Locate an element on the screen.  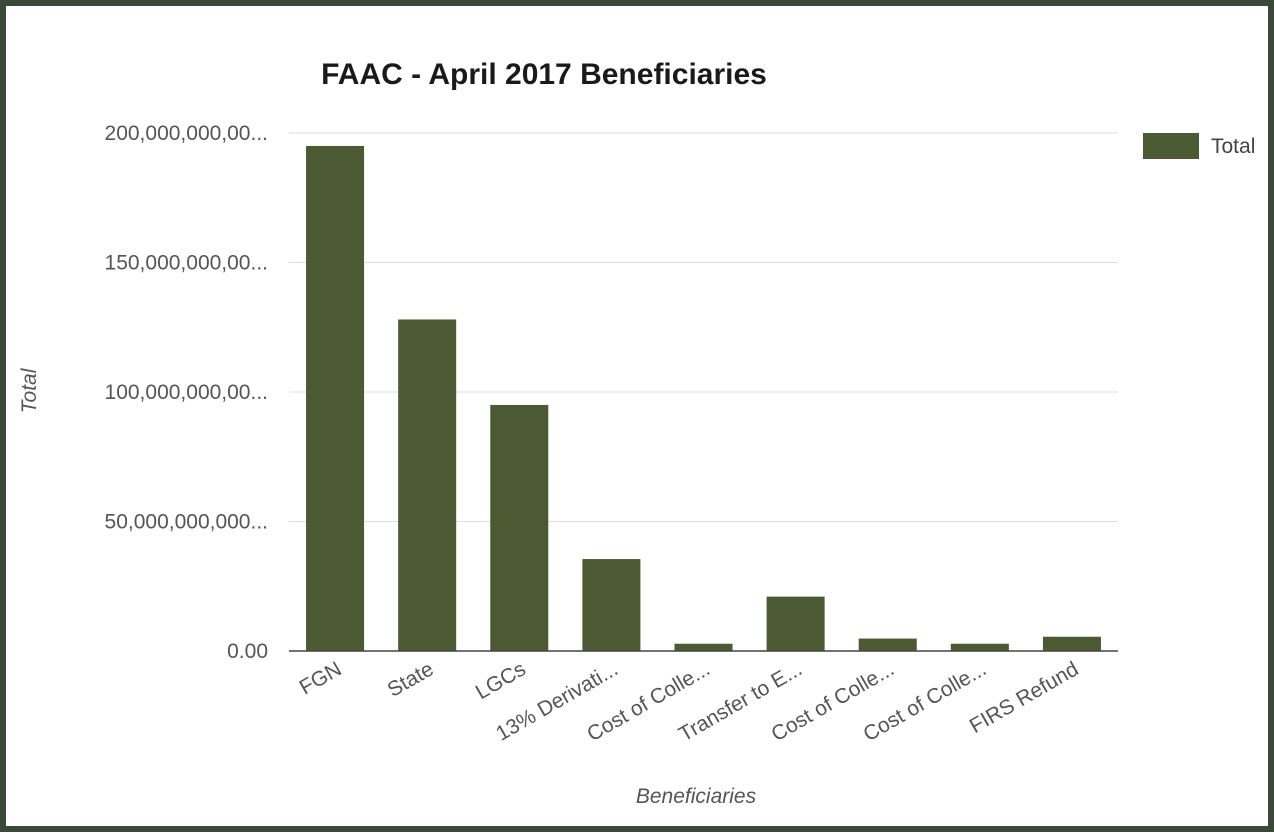
y-axis-title: Total is located at coordinates (29, 390).